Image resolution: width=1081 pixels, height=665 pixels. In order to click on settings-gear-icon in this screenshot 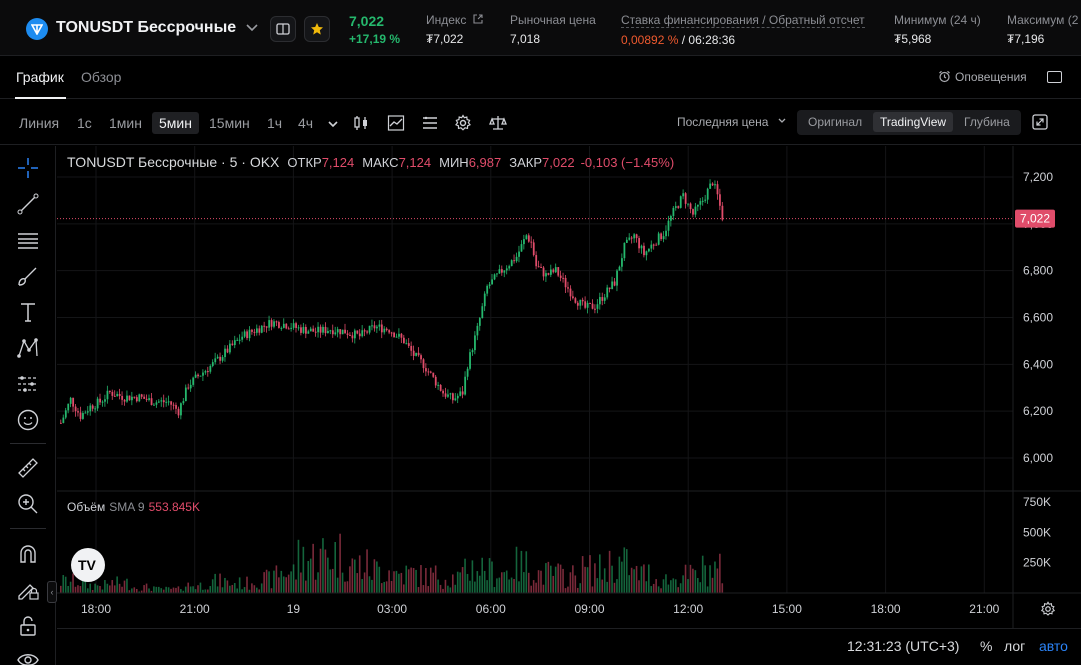, I will do `click(463, 123)`.